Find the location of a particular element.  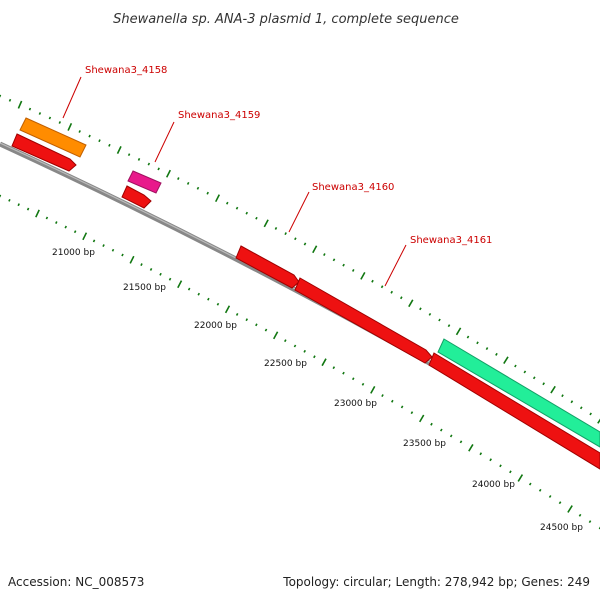

position-label: 24000 bp is located at coordinates (493, 485).